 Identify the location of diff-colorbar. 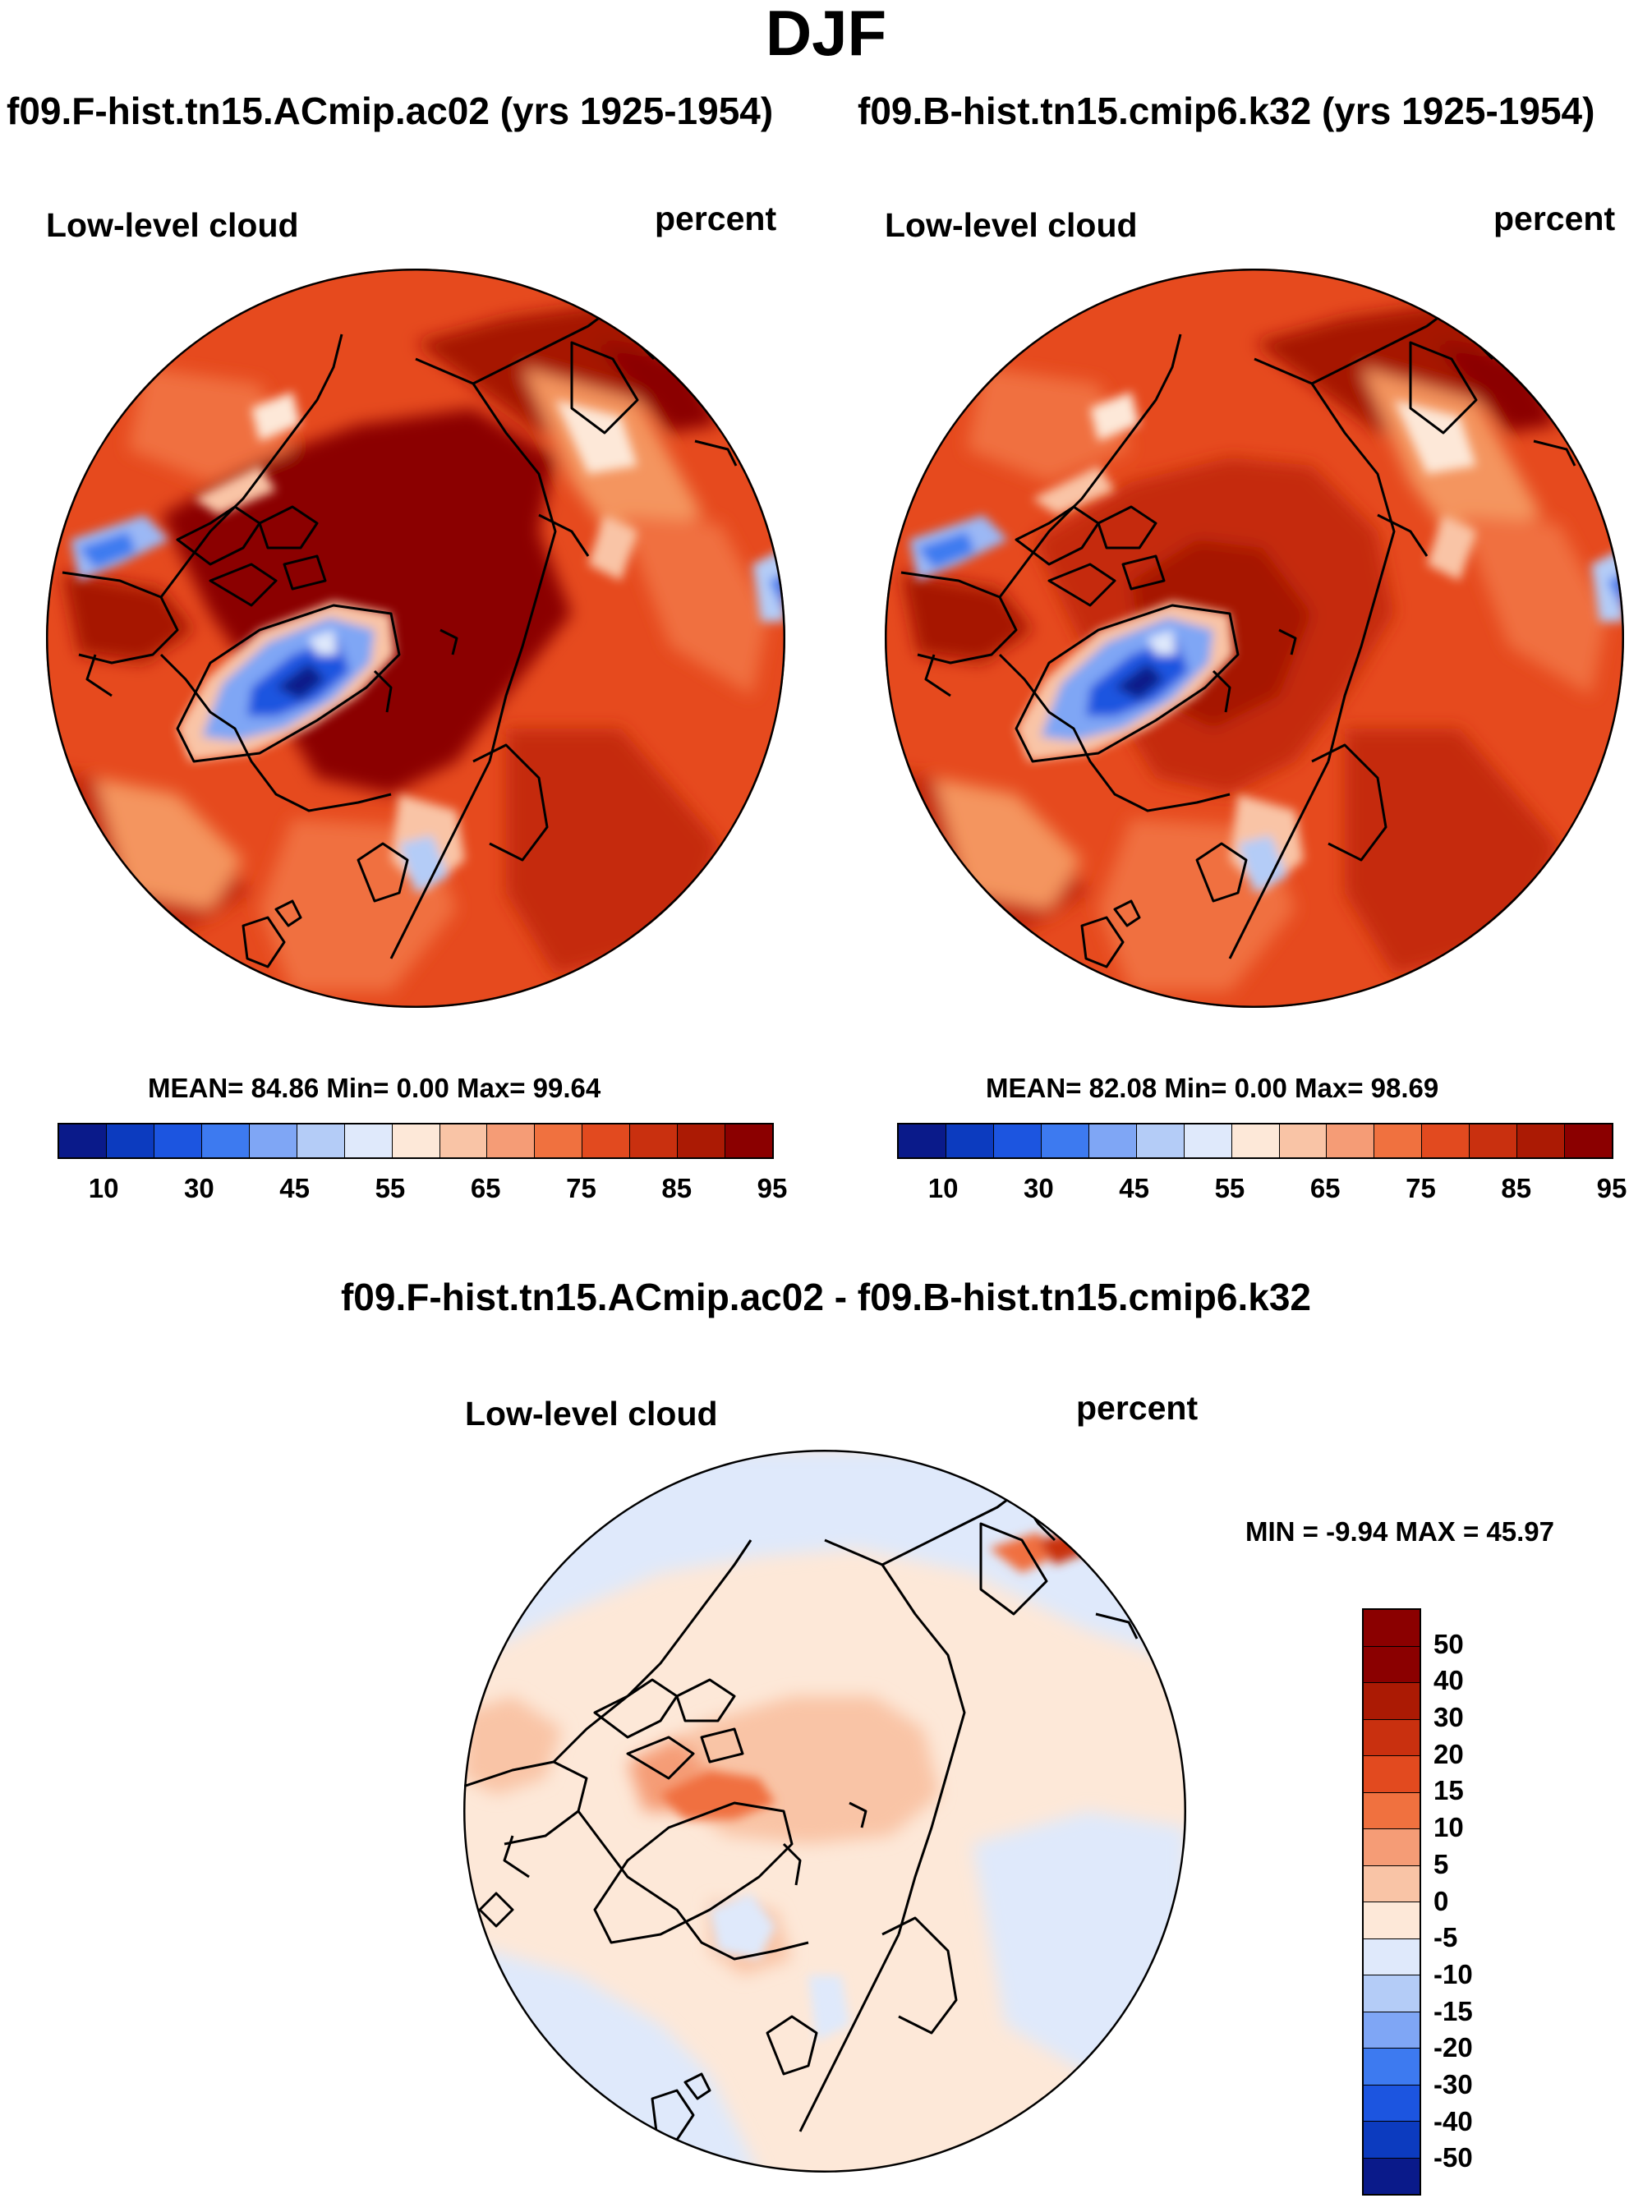
(1391, 1902).